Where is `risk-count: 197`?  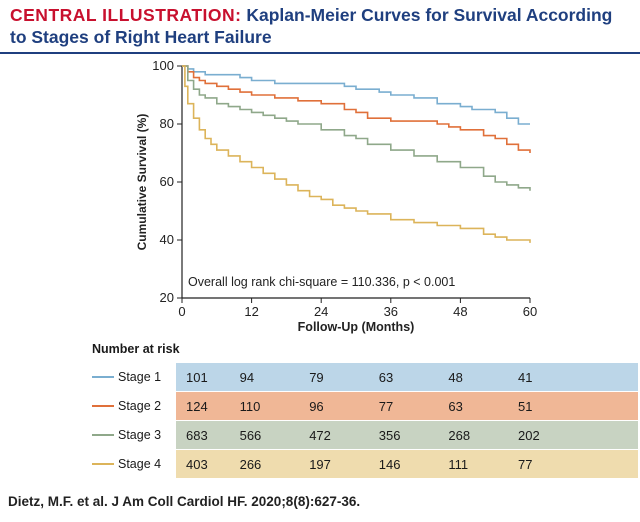
risk-count: 197 is located at coordinates (320, 464).